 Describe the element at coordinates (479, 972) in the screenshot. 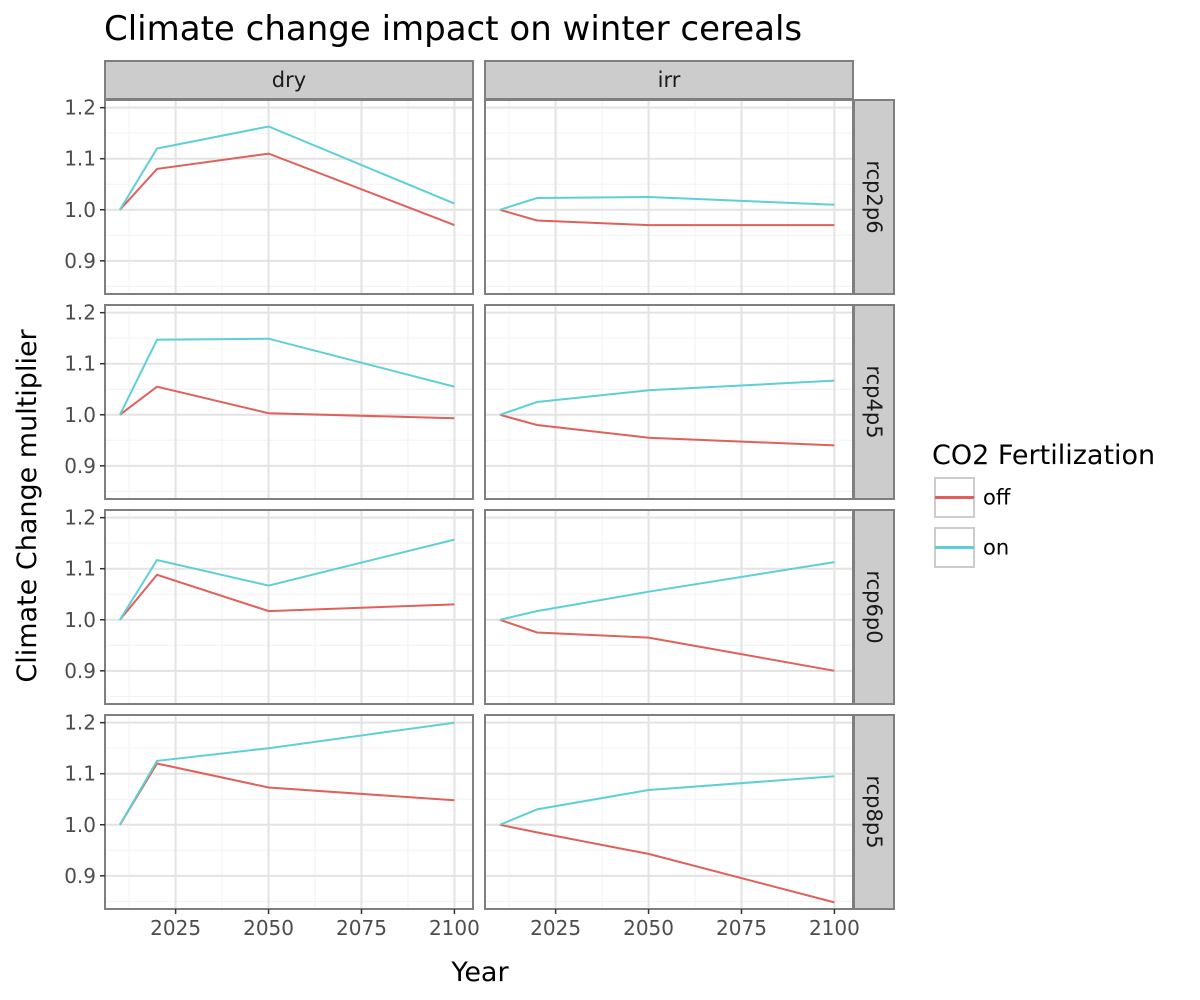

I see `x-axis-title: Year` at that location.